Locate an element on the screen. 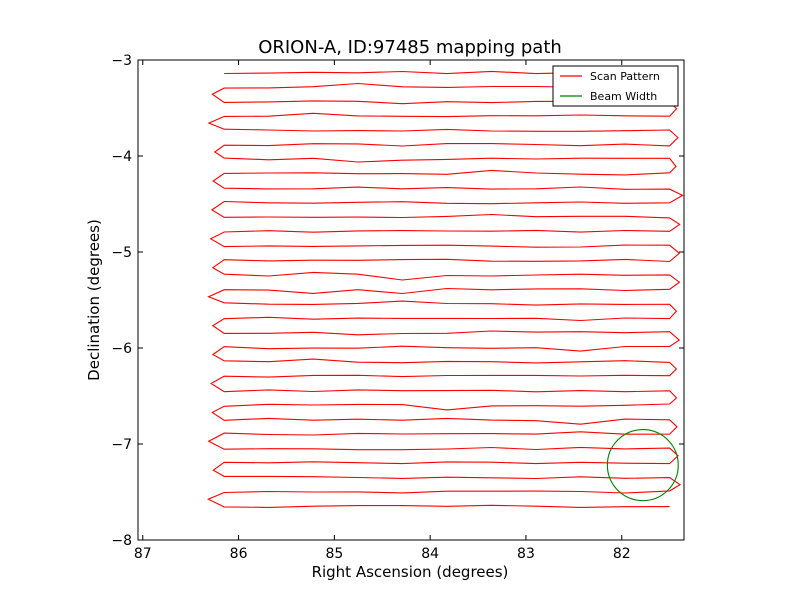  x-tick-label: 87 is located at coordinates (143, 554).